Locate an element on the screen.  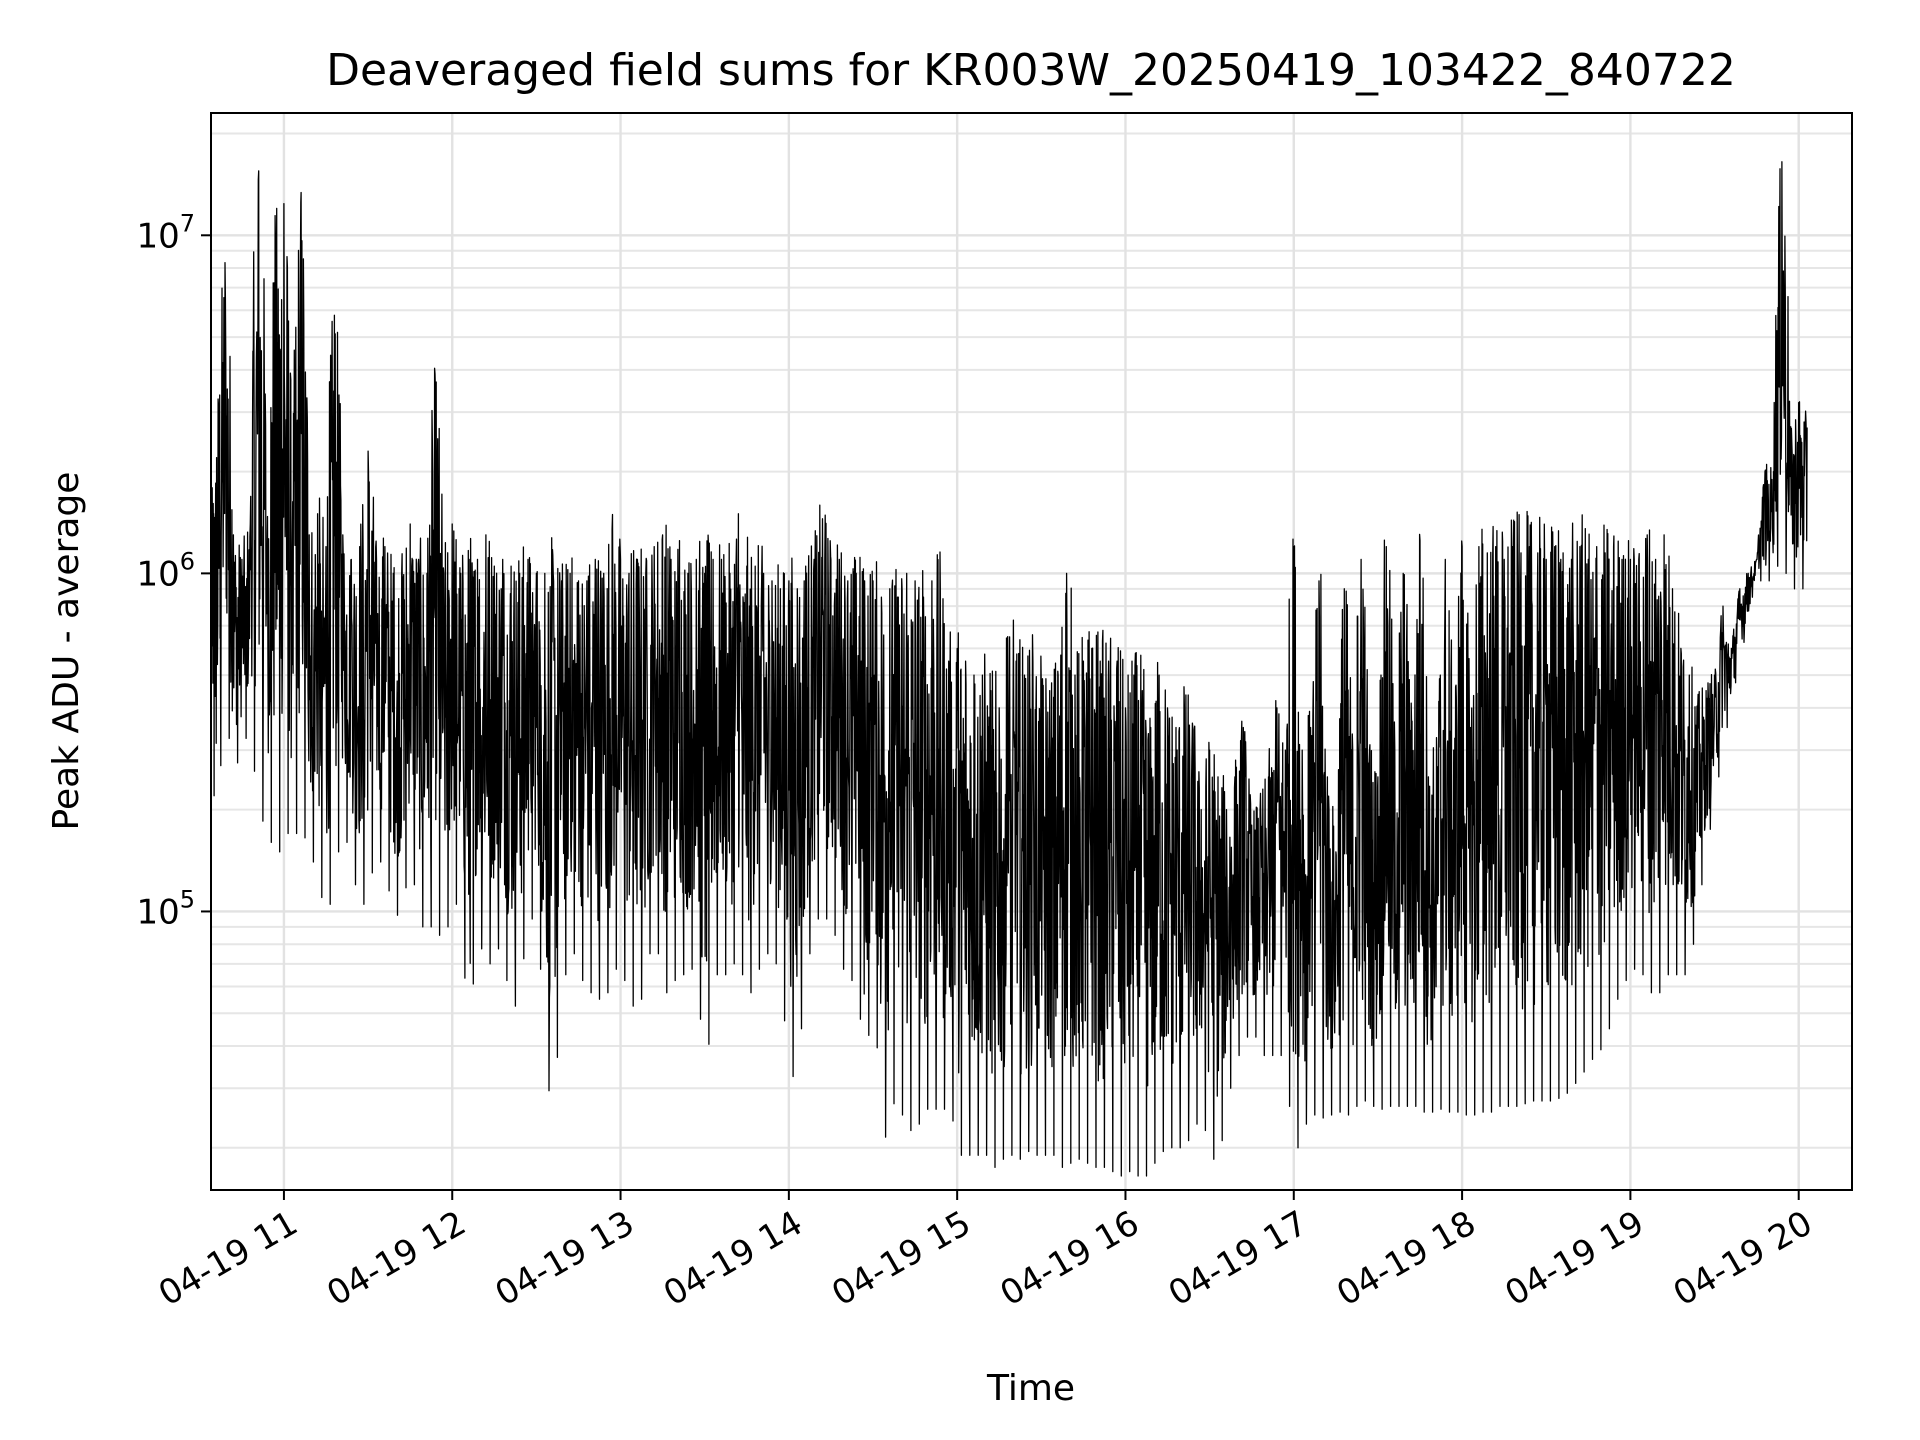
y-tick-label: 10⁷ is located at coordinates (165, 232).